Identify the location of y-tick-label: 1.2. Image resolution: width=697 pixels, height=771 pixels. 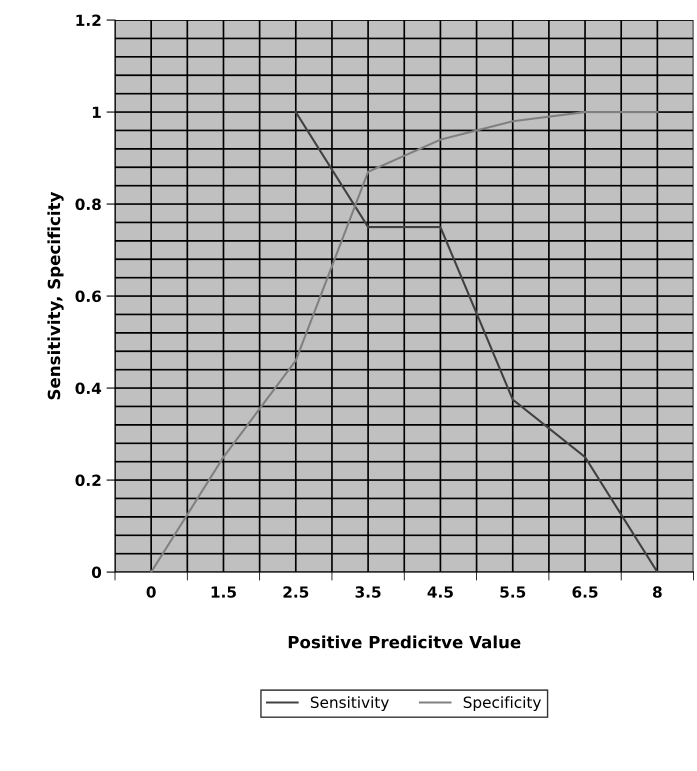
(88, 20).